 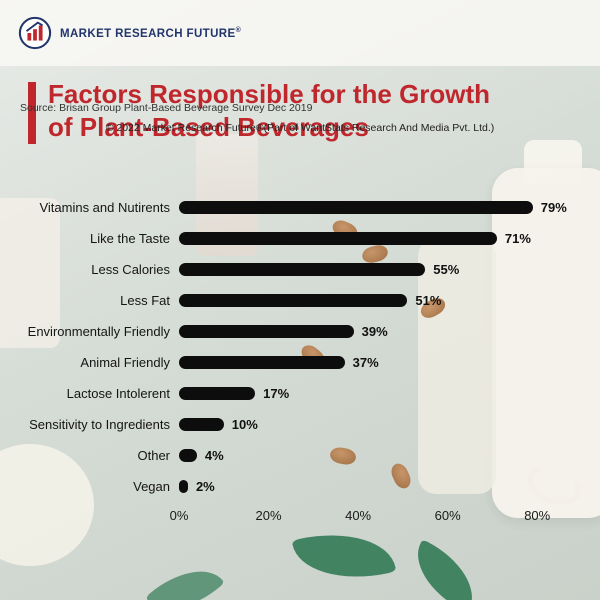 I want to click on chart-row: Animal Friendly 37%, so click(x=296, y=362).